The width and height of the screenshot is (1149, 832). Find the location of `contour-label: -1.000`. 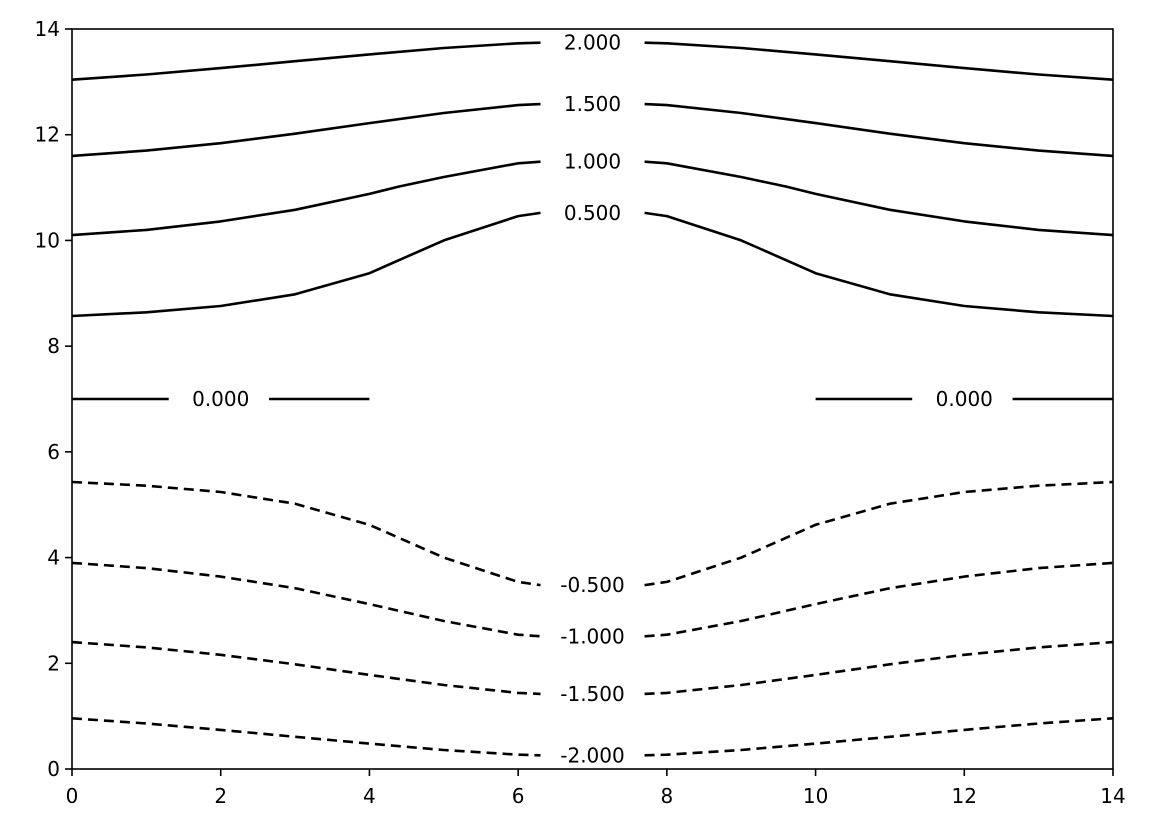

contour-label: -1.000 is located at coordinates (592, 636).